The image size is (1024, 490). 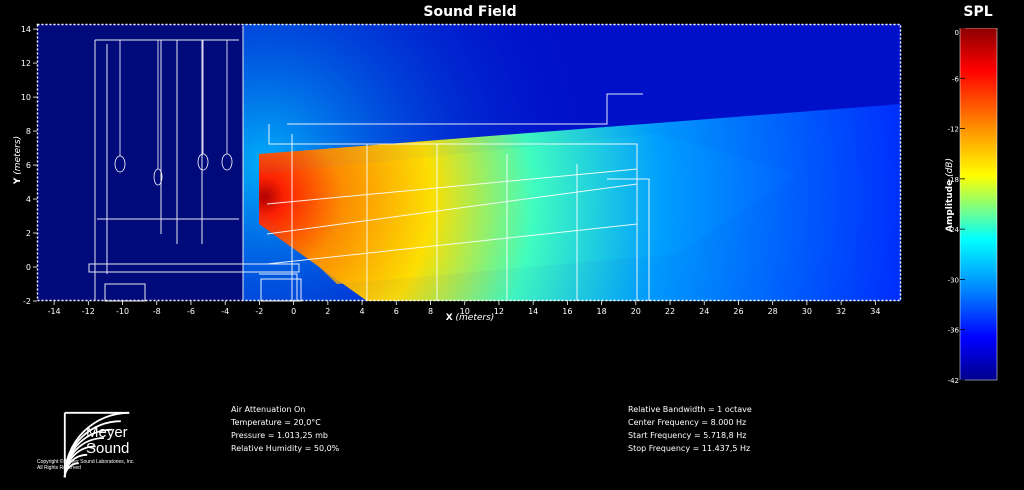 I want to click on colorbar-tick-label: -18, so click(x=953, y=180).